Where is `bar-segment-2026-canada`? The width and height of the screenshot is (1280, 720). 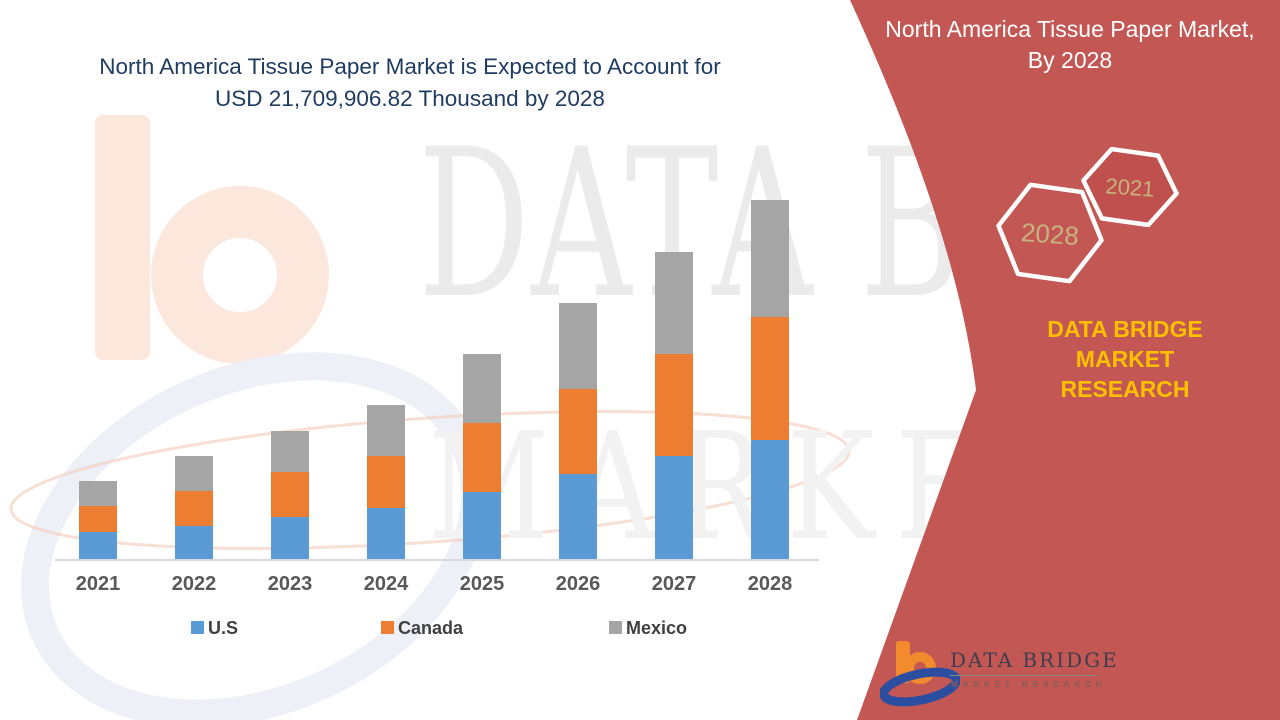 bar-segment-2026-canada is located at coordinates (578, 431).